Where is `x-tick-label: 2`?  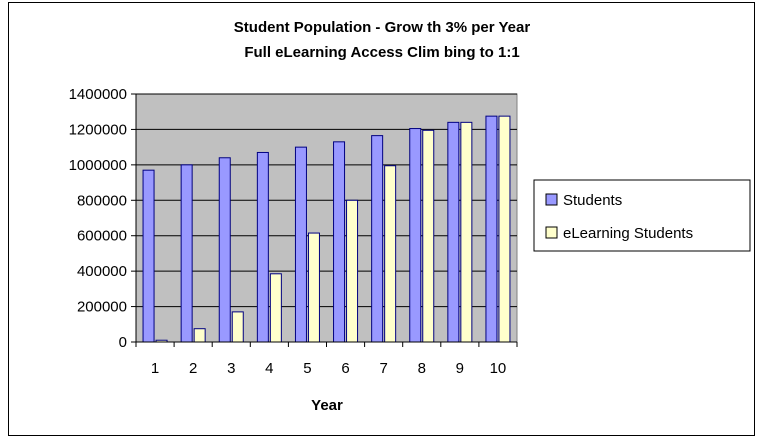 x-tick-label: 2 is located at coordinates (193, 368).